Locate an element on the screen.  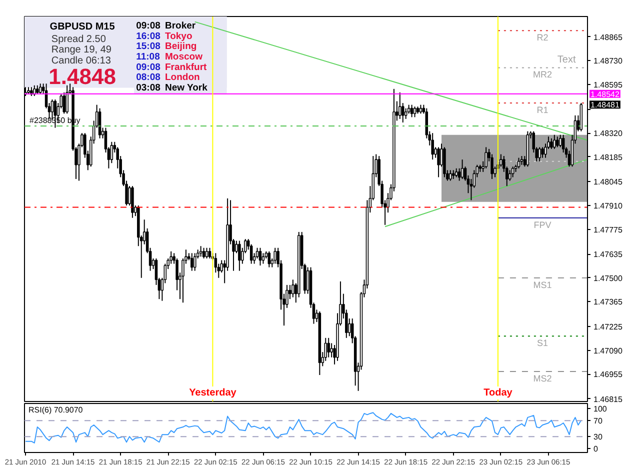
ref-line-label: Today is located at coordinates (498, 393).